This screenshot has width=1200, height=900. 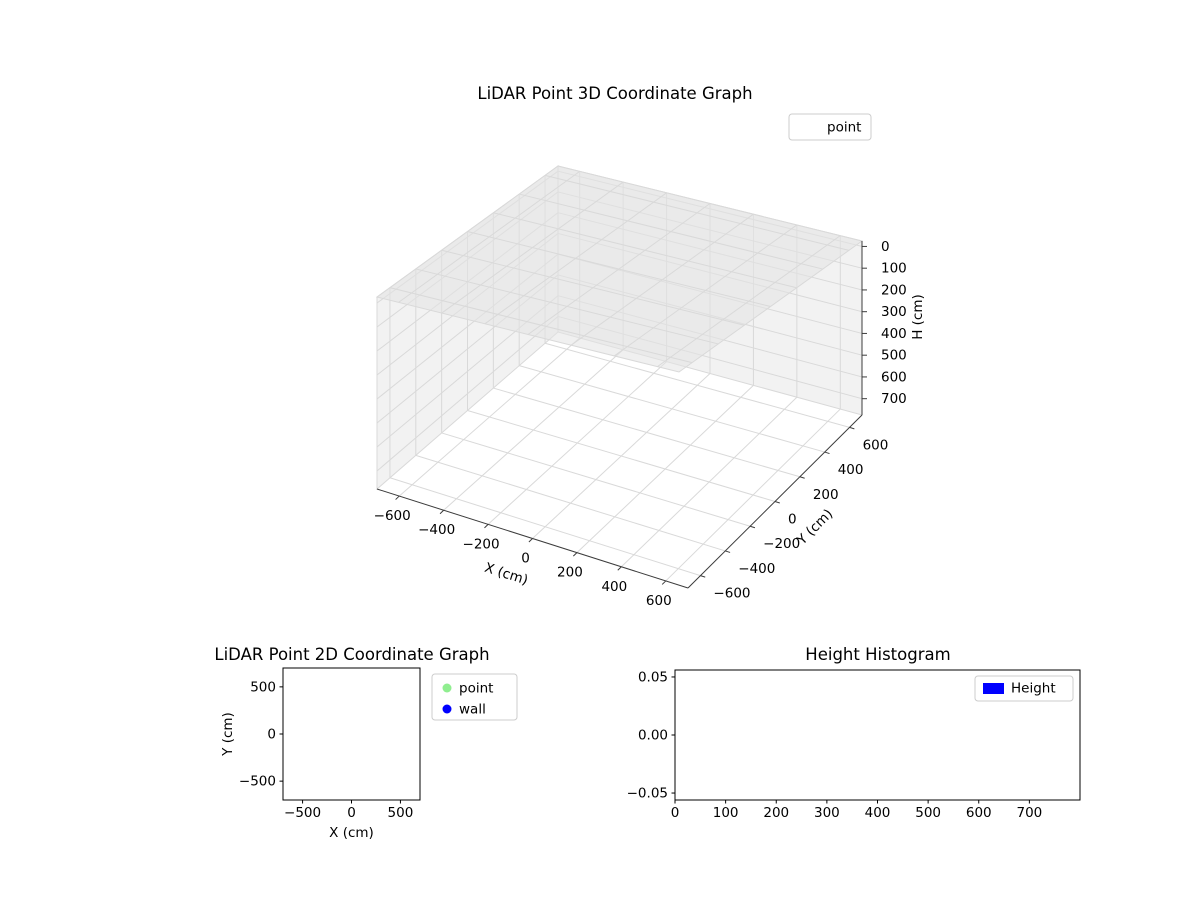 I want to click on z-axis-label: H (cm), so click(x=918, y=317).